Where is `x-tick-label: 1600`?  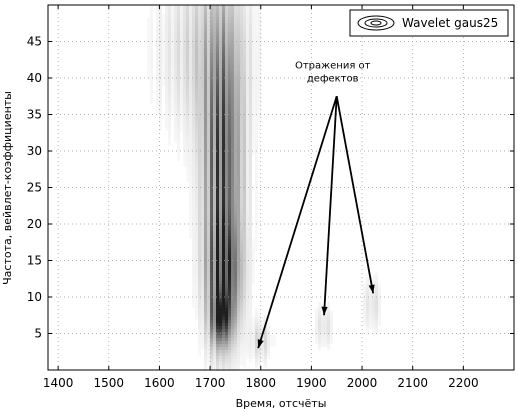 x-tick-label: 1600 is located at coordinates (159, 383).